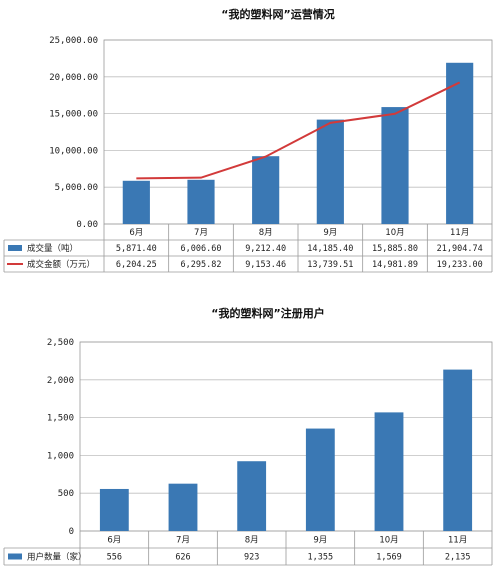  What do you see at coordinates (60, 381) in the screenshot?
I see `y-tick-label: 2,000` at bounding box center [60, 381].